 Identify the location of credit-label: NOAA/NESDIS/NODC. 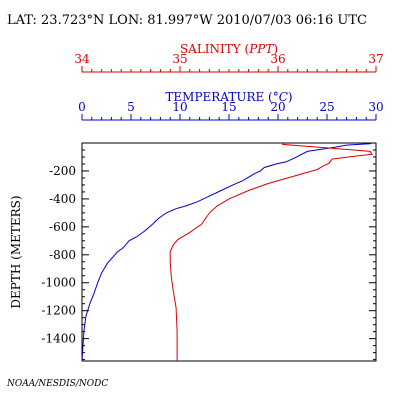
(57, 384).